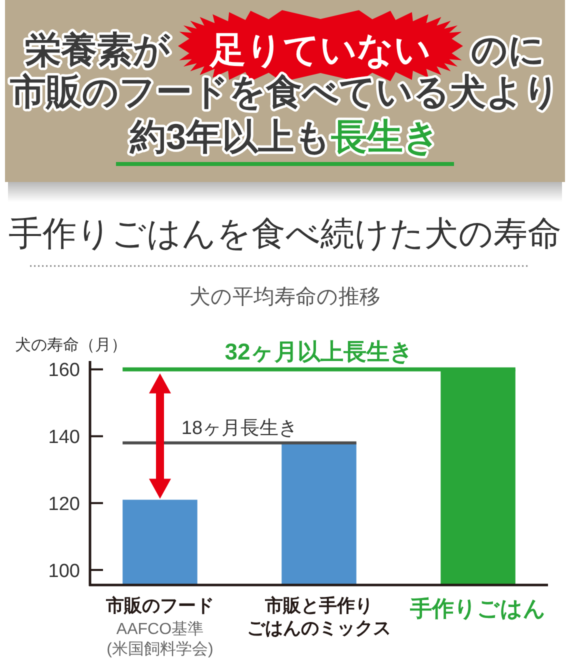 Image resolution: width=570 pixels, height=662 pixels. What do you see at coordinates (64, 571) in the screenshot?
I see `y-tick-label: 100` at bounding box center [64, 571].